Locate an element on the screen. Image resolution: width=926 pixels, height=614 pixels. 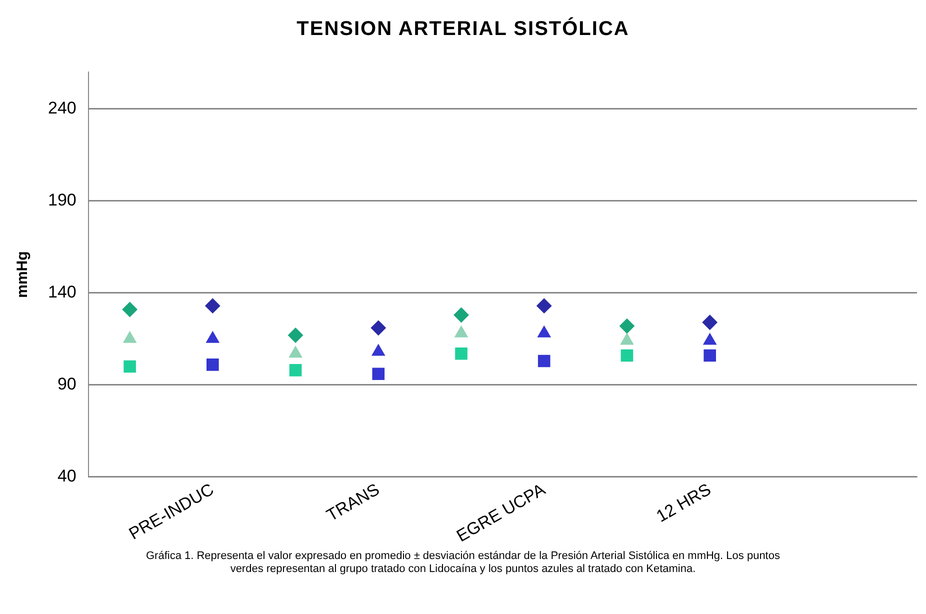
y-tick-label: 40 is located at coordinates (66, 476).